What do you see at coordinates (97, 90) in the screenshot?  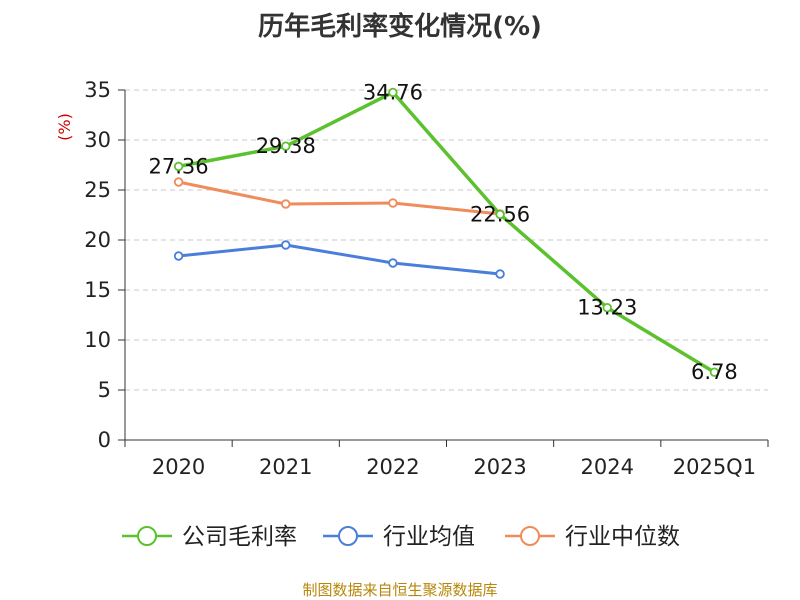 I see `y-tick-label: 35` at bounding box center [97, 90].